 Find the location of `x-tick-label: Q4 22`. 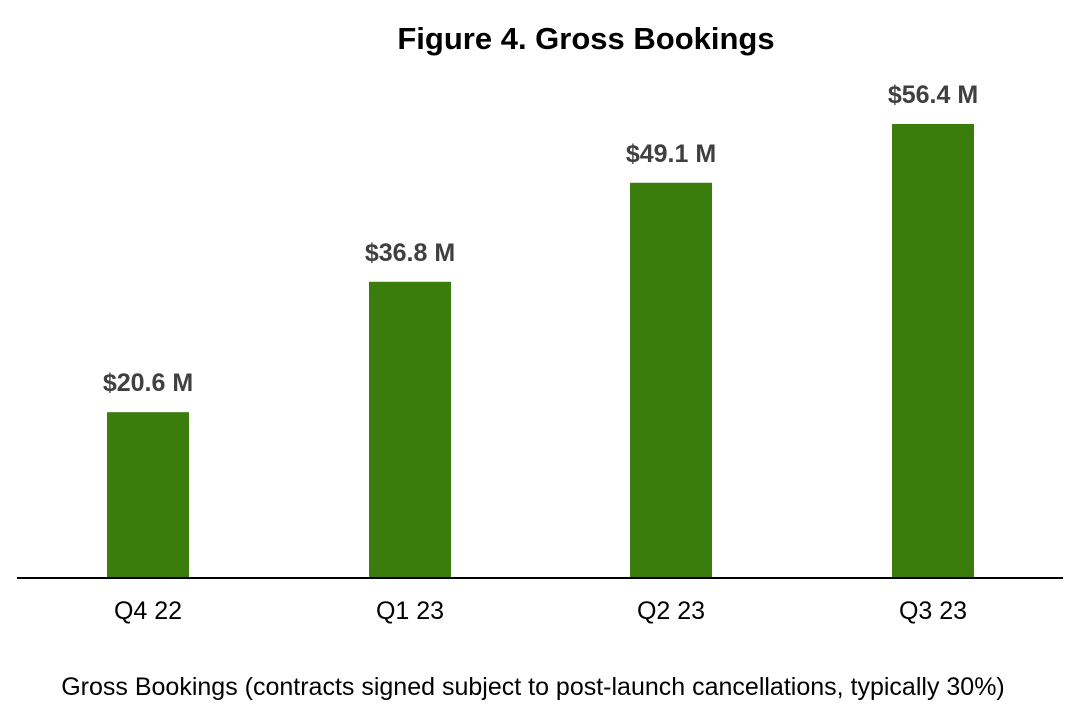

x-tick-label: Q4 22 is located at coordinates (148, 611).